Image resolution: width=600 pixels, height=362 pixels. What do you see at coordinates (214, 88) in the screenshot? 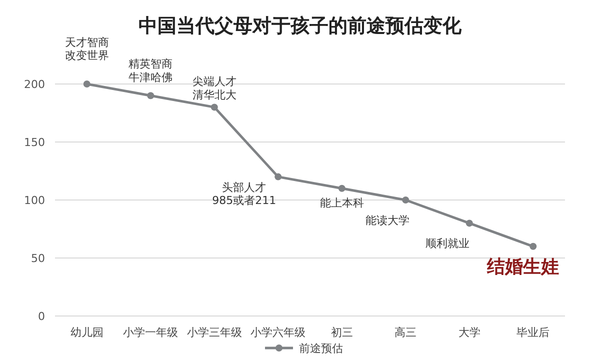
I see `annotation: 尖端人才清华北大` at bounding box center [214, 88].